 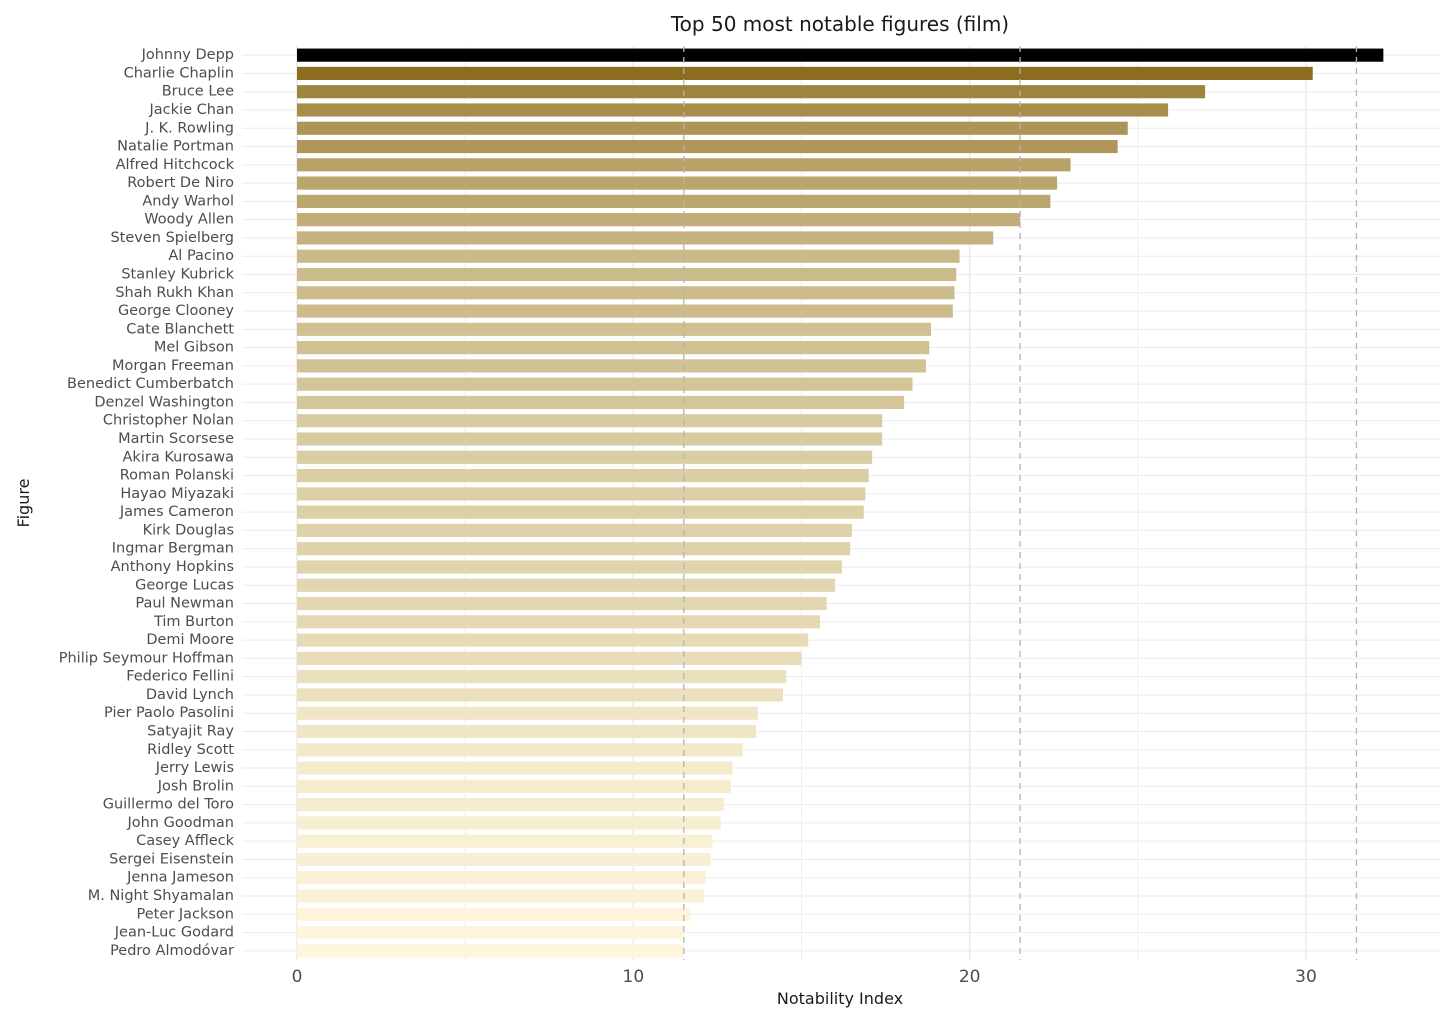 What do you see at coordinates (173, 366) in the screenshot?
I see `y-tick-label: Morgan Freeman` at bounding box center [173, 366].